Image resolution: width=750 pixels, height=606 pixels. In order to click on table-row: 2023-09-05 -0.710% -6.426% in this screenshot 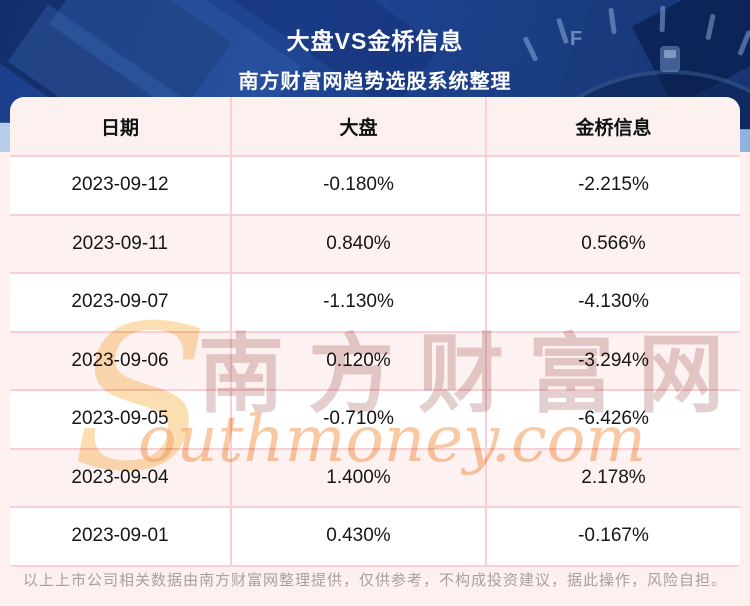, I will do `click(375, 418)`.